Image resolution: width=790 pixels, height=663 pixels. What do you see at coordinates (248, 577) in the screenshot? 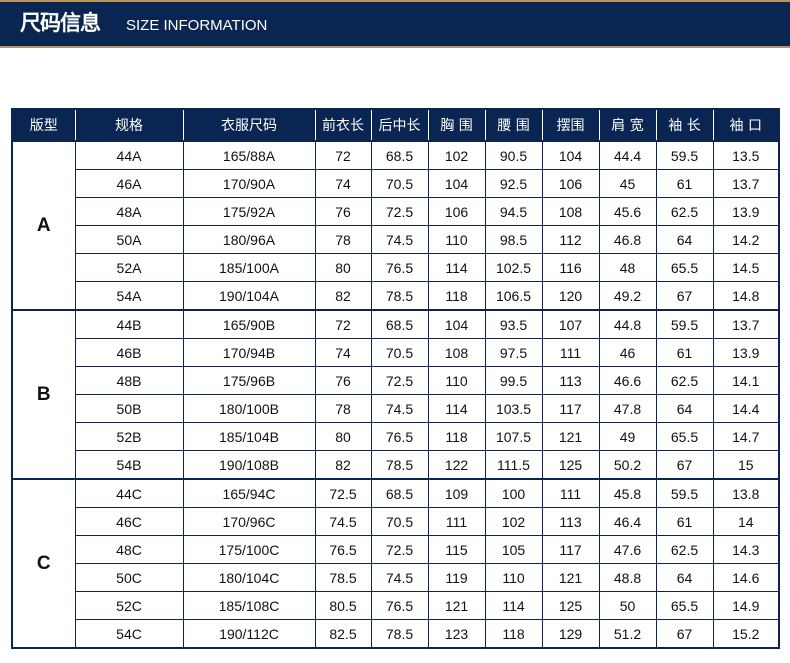
I see `table-cell: 180/104C` at bounding box center [248, 577].